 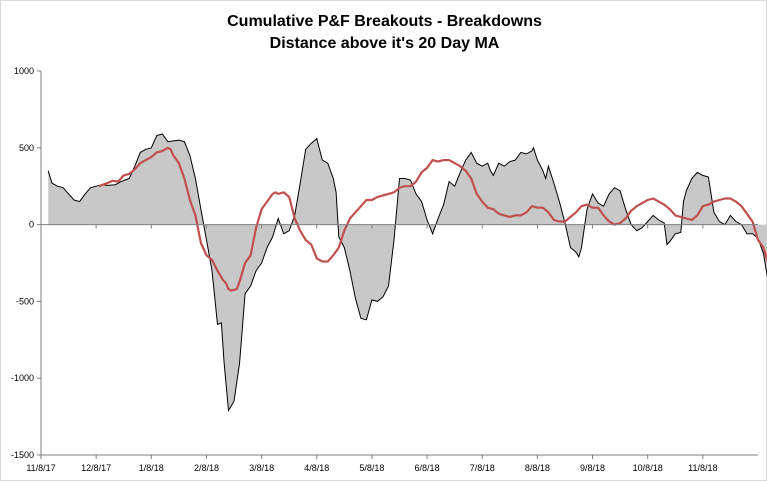 What do you see at coordinates (537, 468) in the screenshot?
I see `x-tick-label: 8/8/18` at bounding box center [537, 468].